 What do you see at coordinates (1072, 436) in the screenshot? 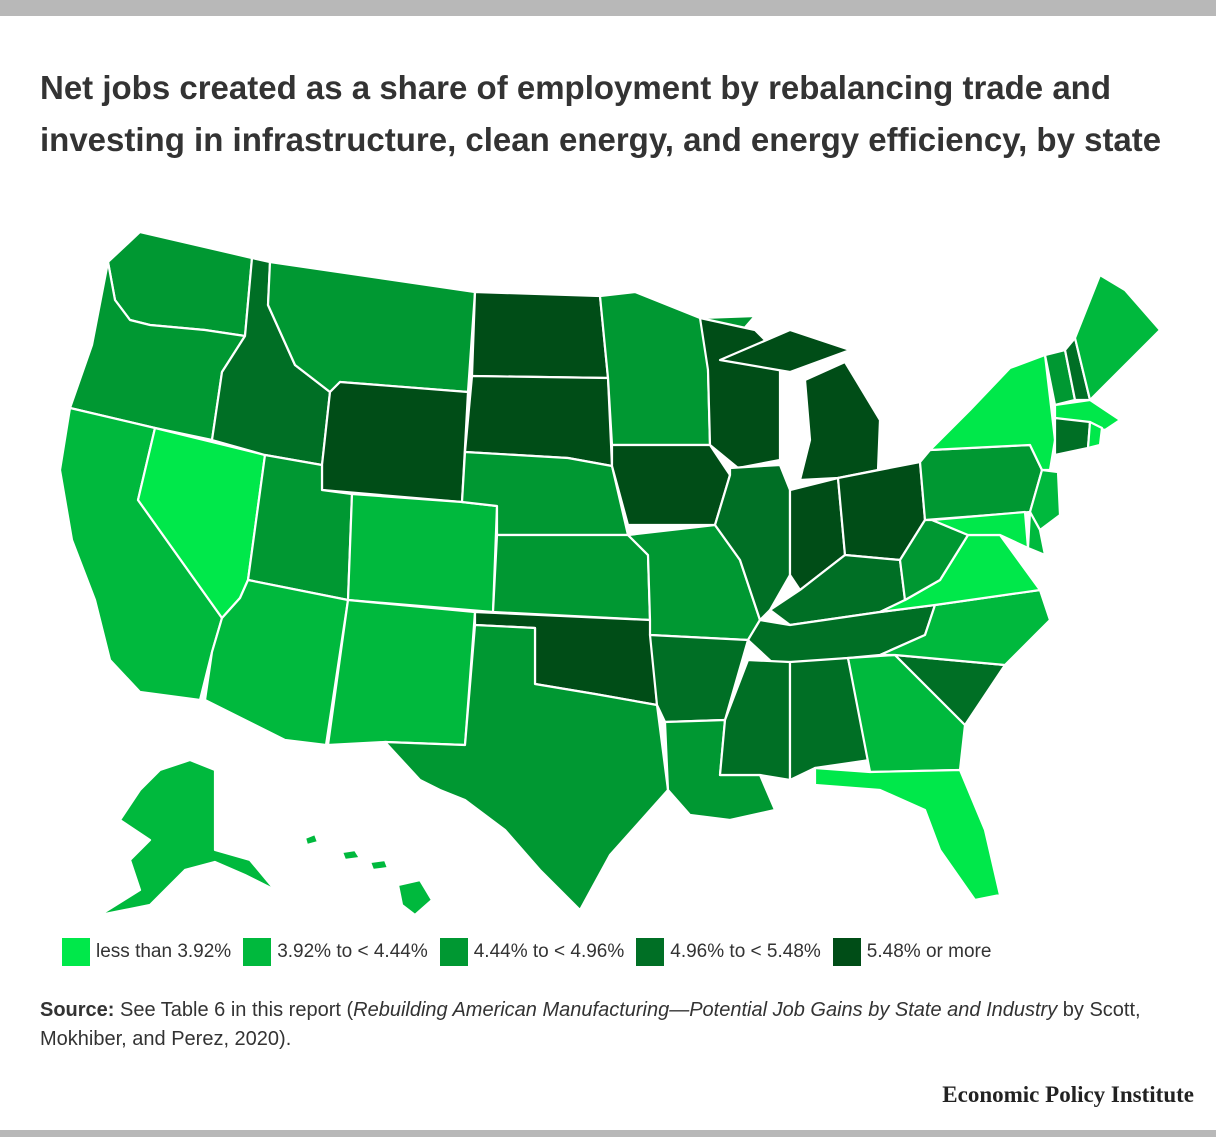
I see `state-CT` at bounding box center [1072, 436].